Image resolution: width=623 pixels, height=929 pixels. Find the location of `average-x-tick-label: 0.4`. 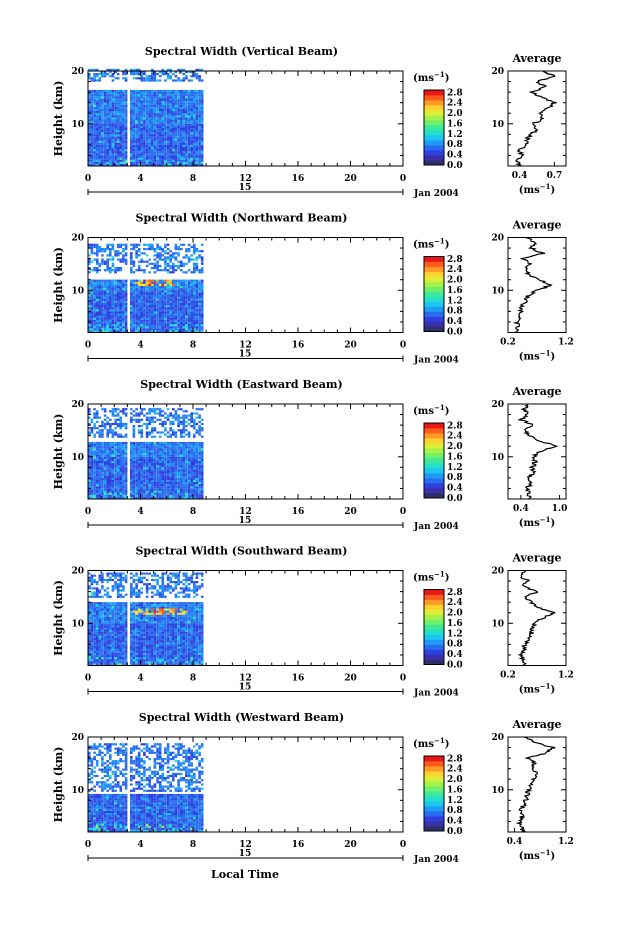

average-x-tick-label: 0.4 is located at coordinates (520, 176).